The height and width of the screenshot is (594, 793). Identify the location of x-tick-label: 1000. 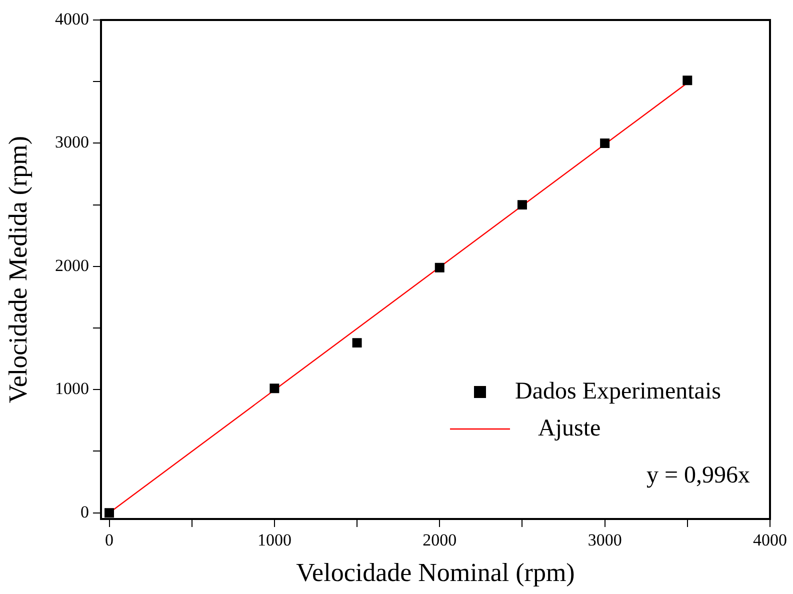
(274, 540).